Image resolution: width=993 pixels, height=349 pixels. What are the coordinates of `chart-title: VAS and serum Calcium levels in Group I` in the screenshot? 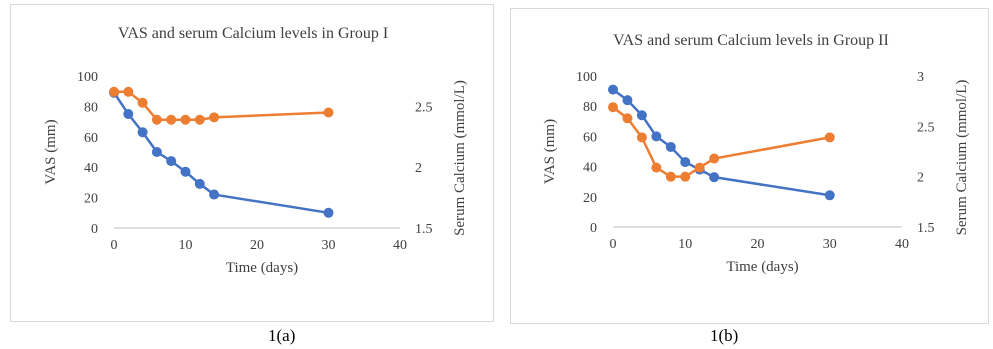 It's located at (253, 33).